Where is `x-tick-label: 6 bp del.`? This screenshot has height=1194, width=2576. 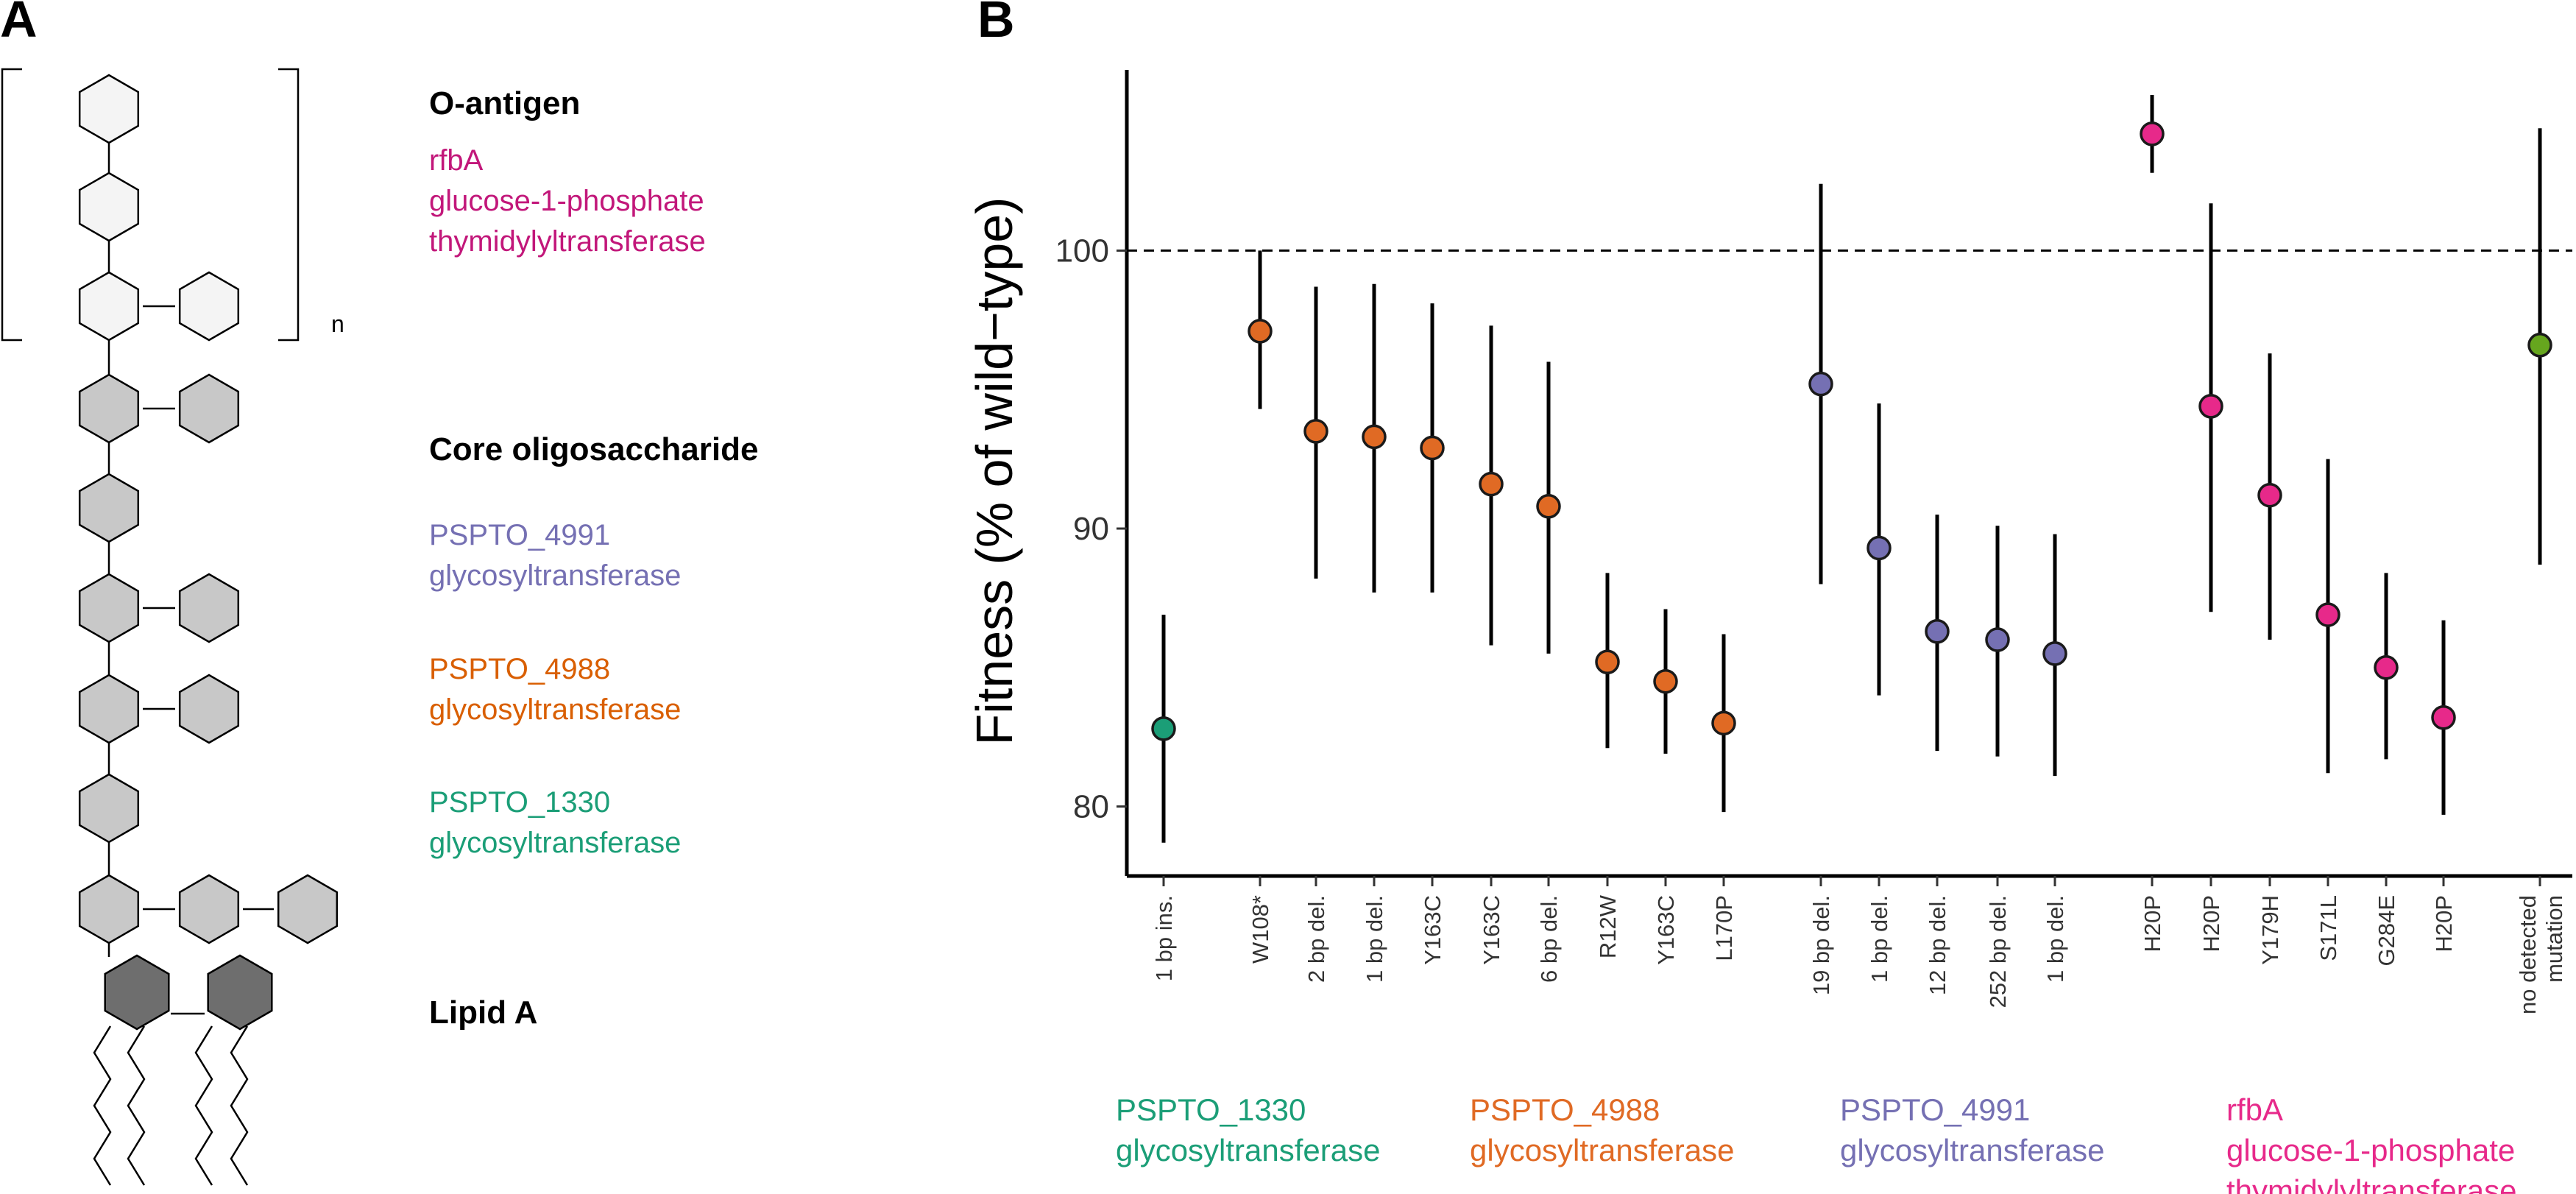 x-tick-label: 6 bp del. is located at coordinates (1549, 939).